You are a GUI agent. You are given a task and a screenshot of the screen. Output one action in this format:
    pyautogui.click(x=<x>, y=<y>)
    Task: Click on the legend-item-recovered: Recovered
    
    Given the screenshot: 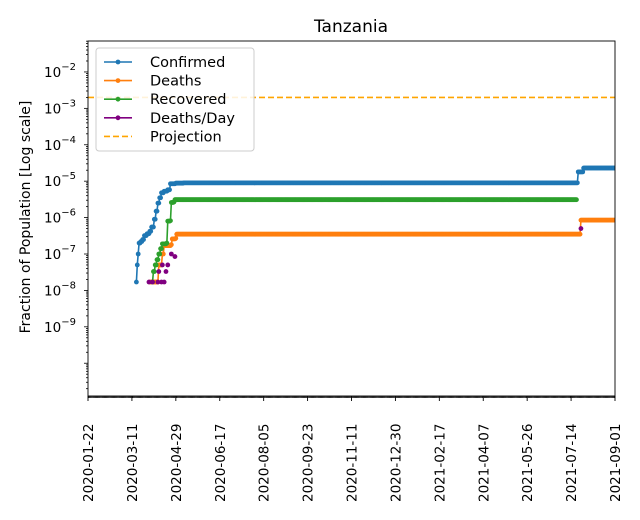 What is the action you would take?
    pyautogui.click(x=165, y=100)
    